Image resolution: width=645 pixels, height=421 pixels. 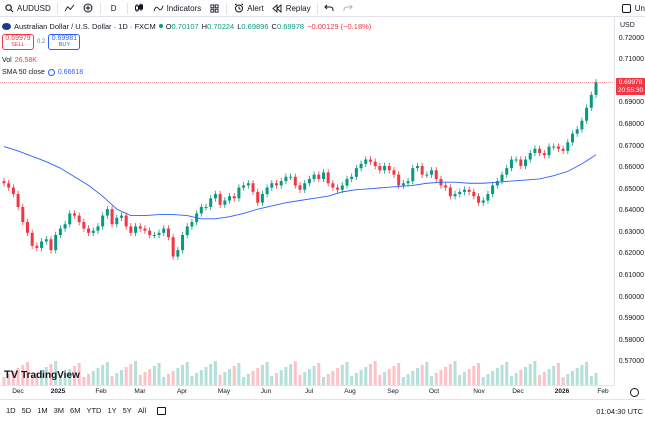 I want to click on symbol-search-button: AUDUSD, so click(x=27, y=8).